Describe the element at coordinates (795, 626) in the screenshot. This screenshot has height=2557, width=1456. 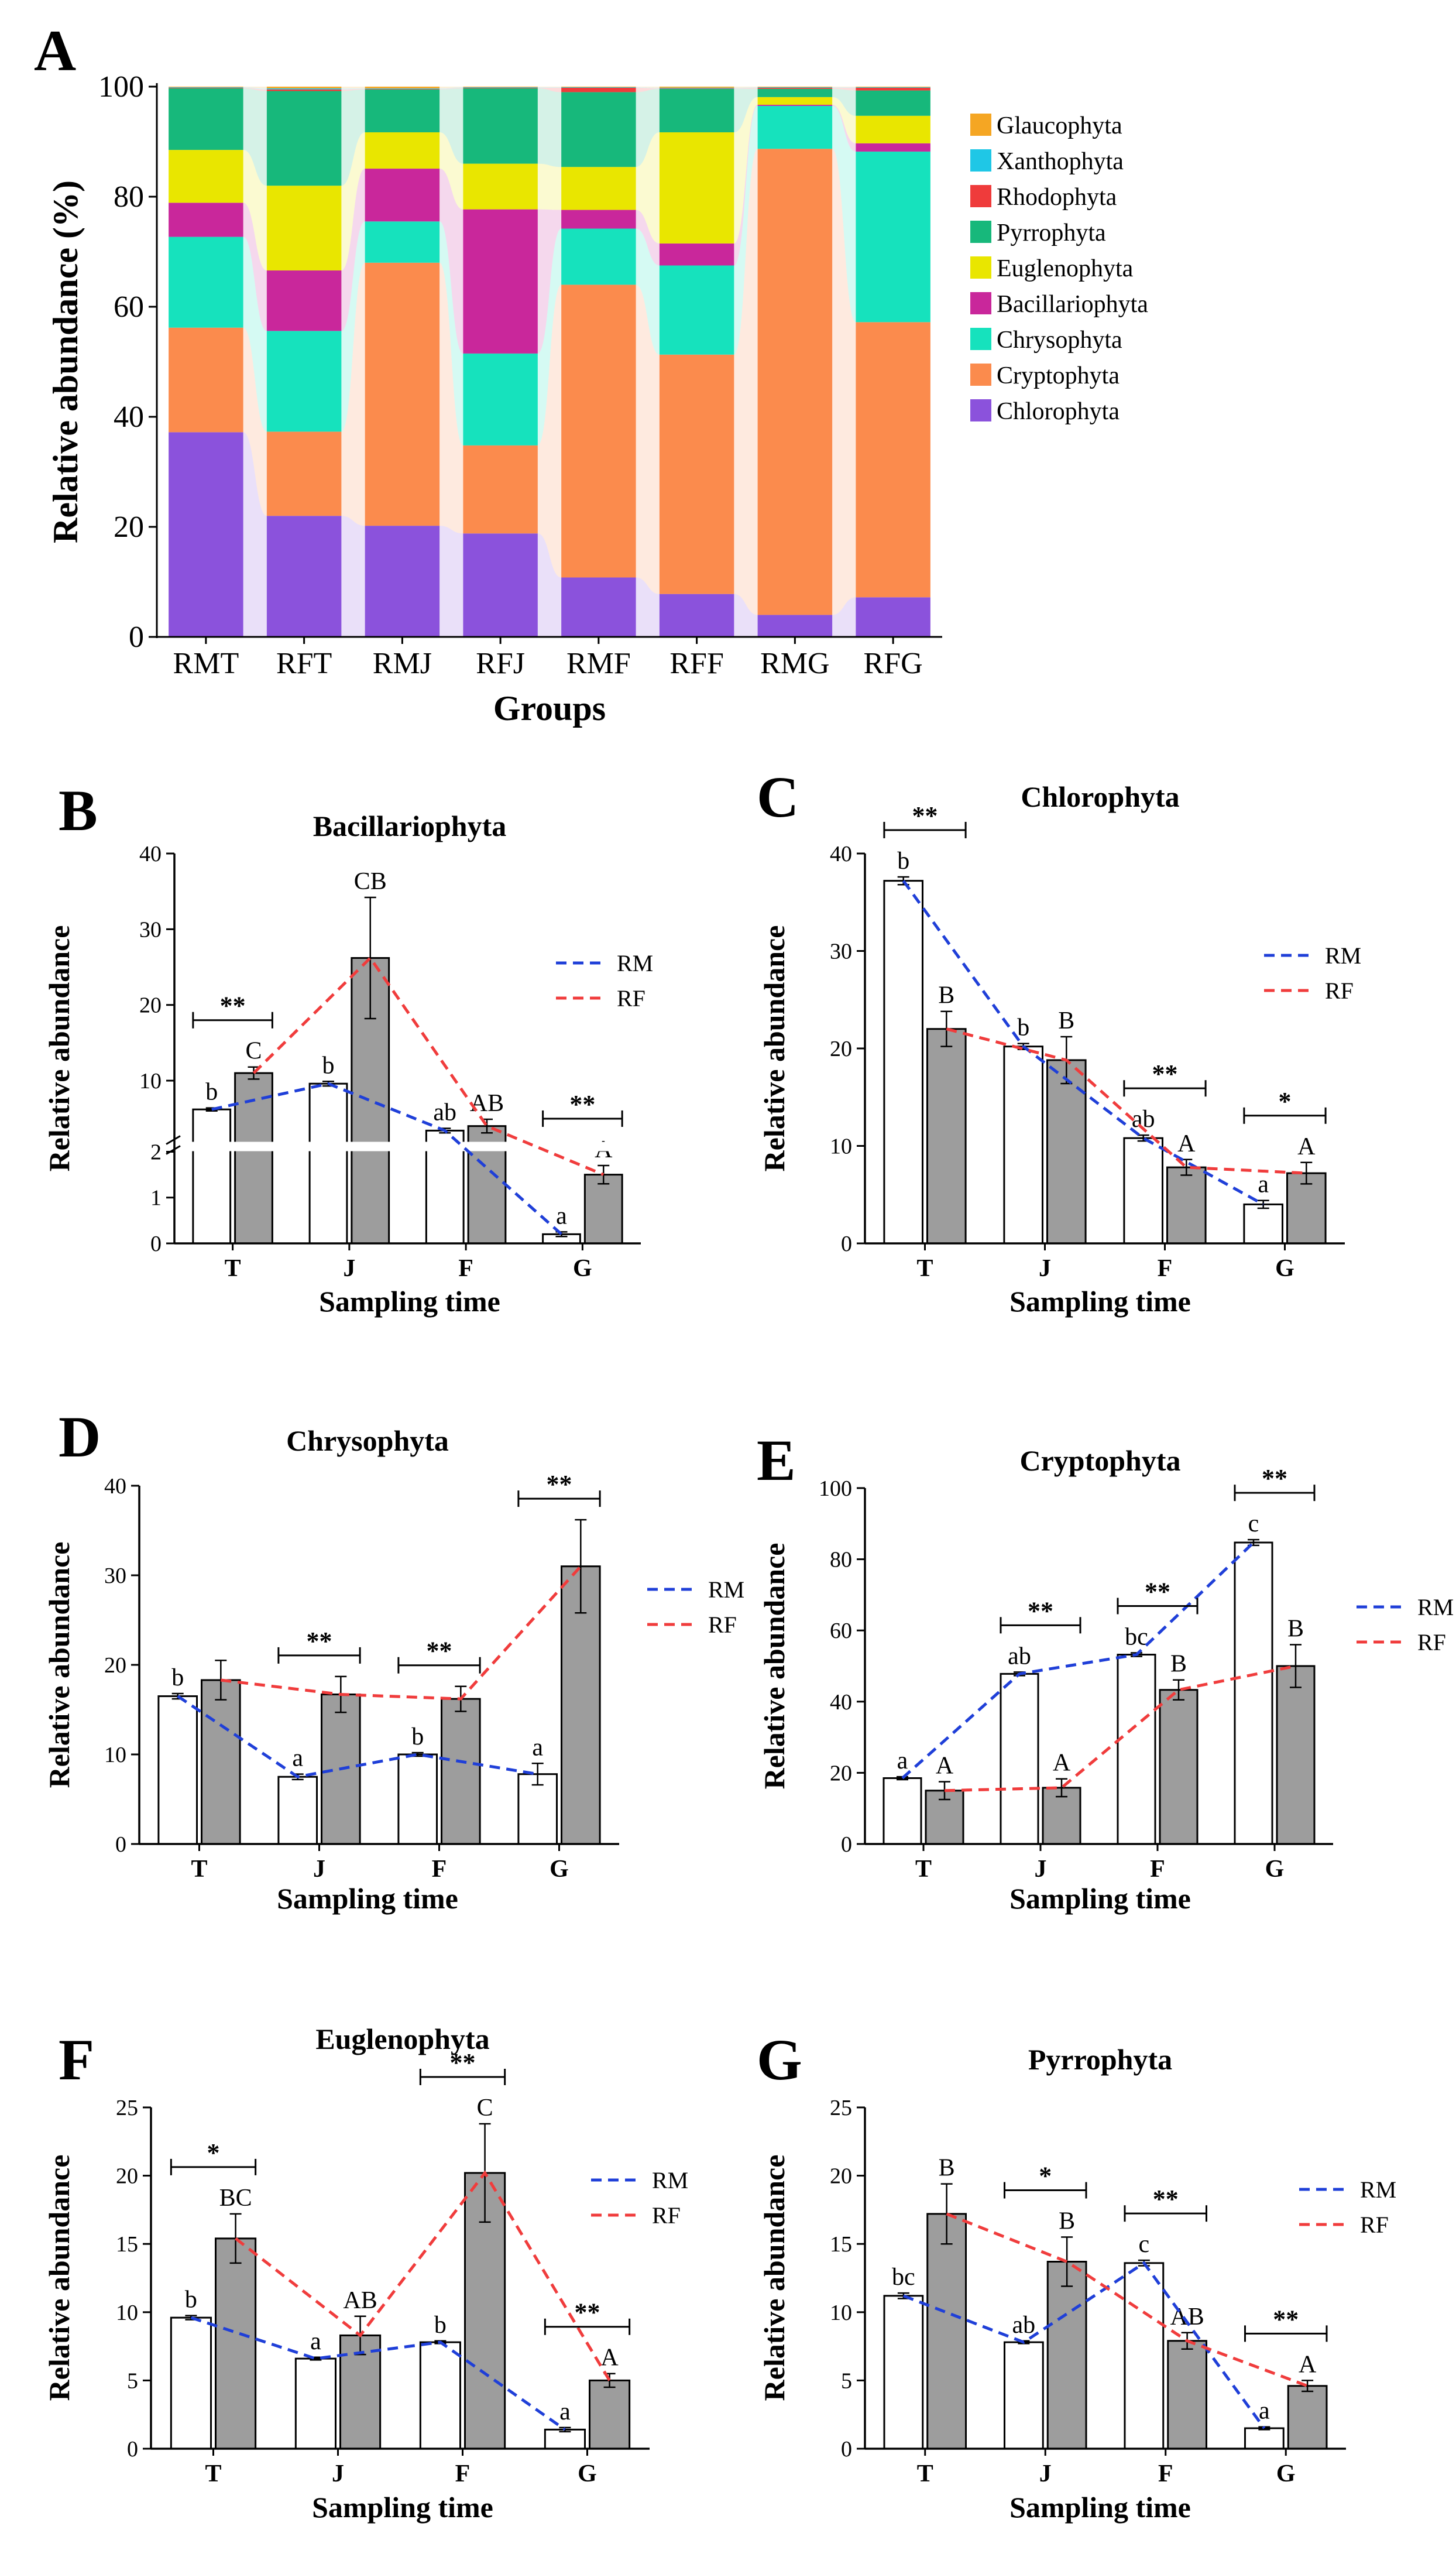
I see `bar-segment-chlorophyta` at that location.